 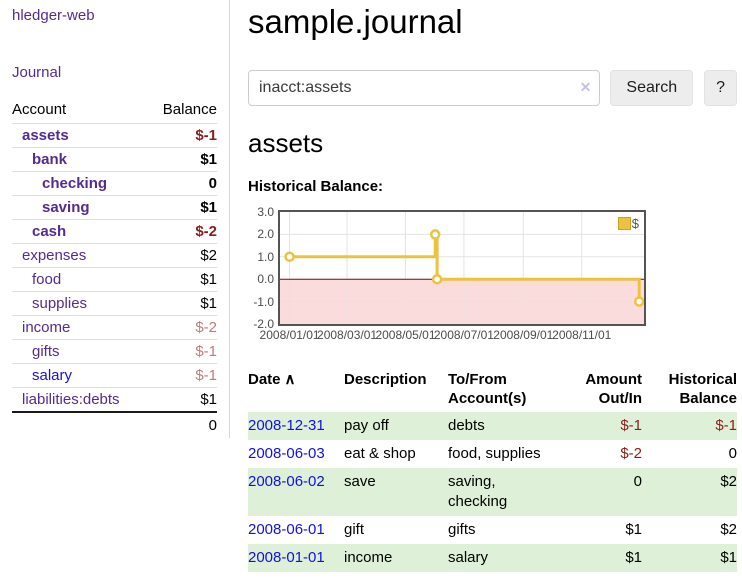 I want to click on sidebar-account-link-salary: salary, so click(x=52, y=375).